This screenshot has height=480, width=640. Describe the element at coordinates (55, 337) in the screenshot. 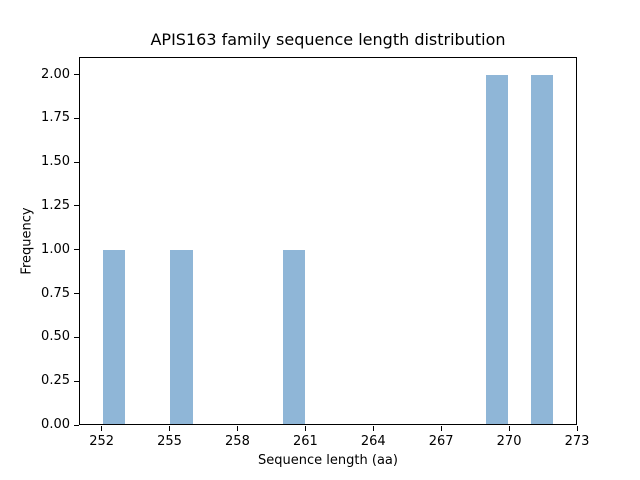

I see `y-tick-label: 0.50` at that location.